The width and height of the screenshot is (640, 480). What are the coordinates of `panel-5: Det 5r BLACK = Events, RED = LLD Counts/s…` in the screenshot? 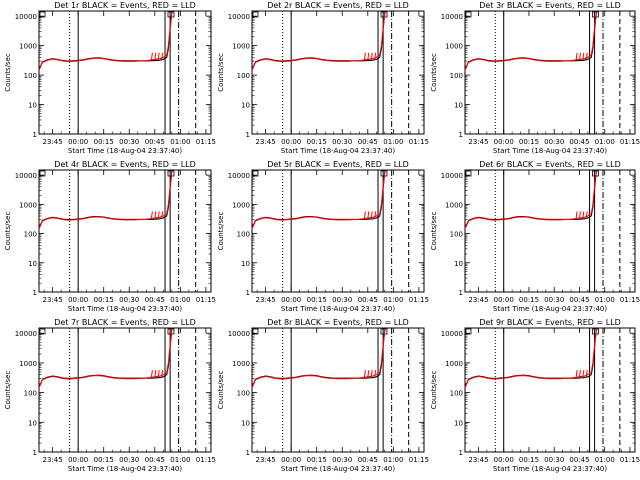 It's located at (323, 236).